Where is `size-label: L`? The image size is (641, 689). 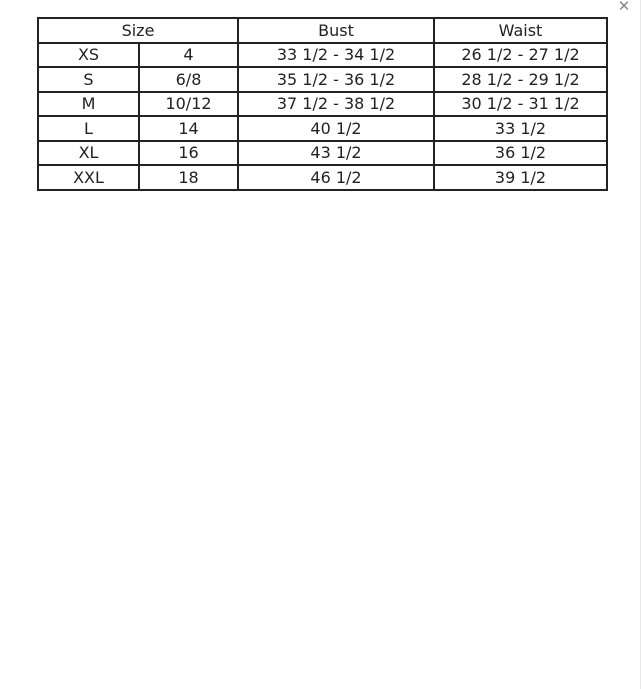
size-label: L is located at coordinates (88, 128).